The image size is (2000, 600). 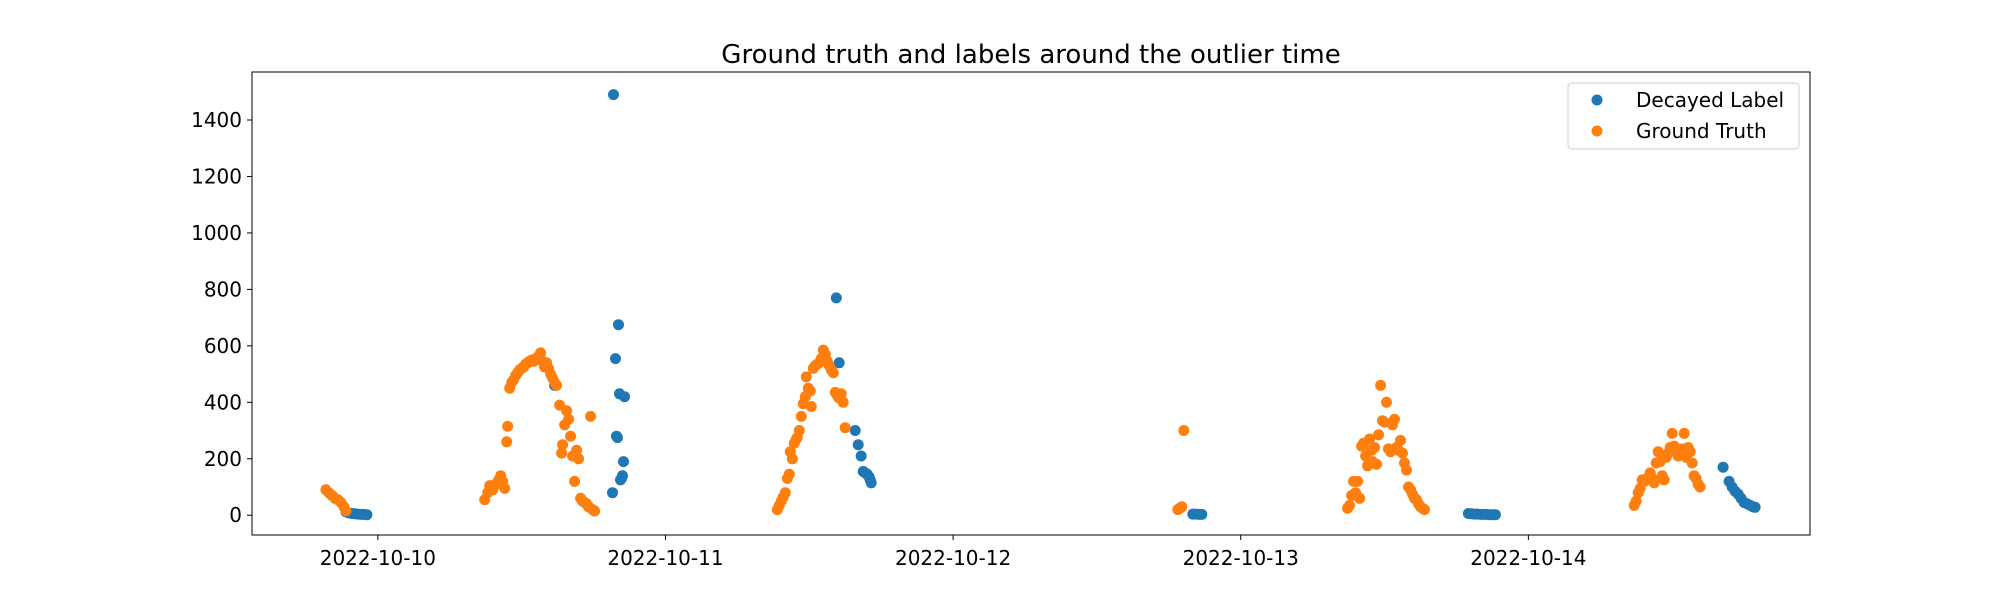 What do you see at coordinates (223, 289) in the screenshot?
I see `y-tick-label: 800` at bounding box center [223, 289].